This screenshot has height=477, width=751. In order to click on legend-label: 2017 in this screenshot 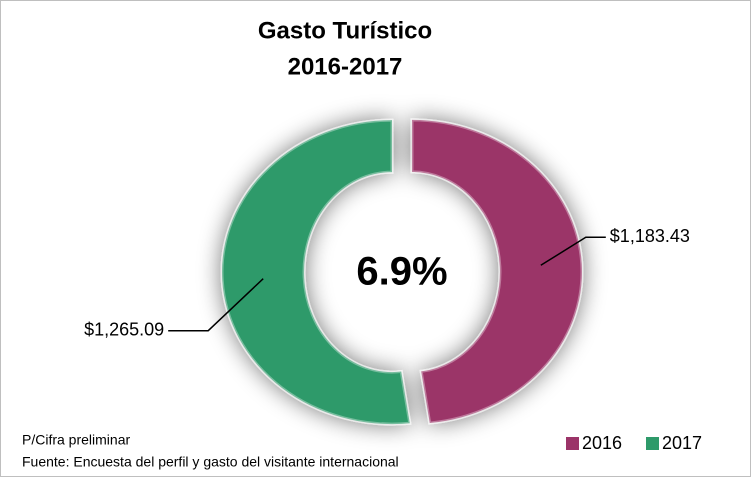, I will do `click(682, 443)`.